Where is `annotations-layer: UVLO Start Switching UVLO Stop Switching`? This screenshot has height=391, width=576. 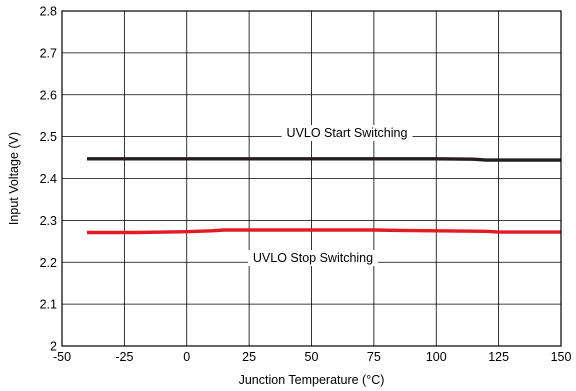
annotations-layer: UVLO Start Switching UVLO Stop Switching is located at coordinates (330, 195).